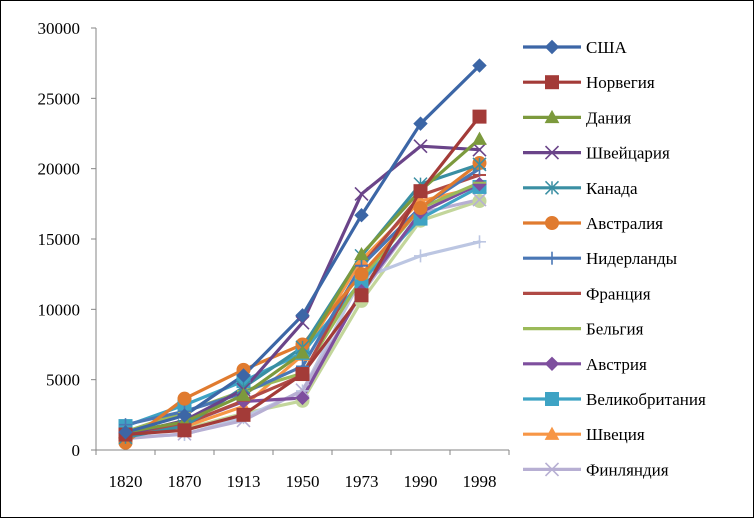 The image size is (754, 519). Describe the element at coordinates (618, 293) in the screenshot. I see `legend-label: Франция` at that location.